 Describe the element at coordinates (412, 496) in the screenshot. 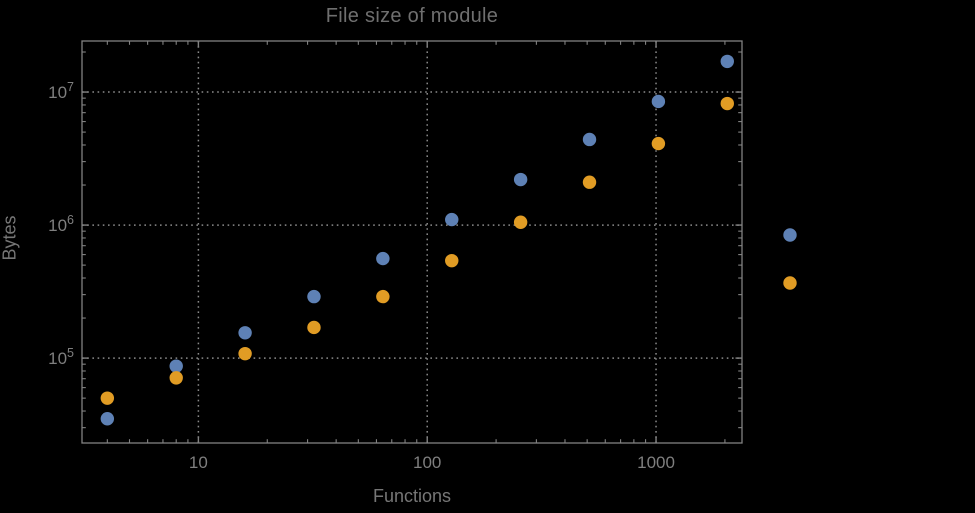

I see `x-axis-label: Functions` at that location.